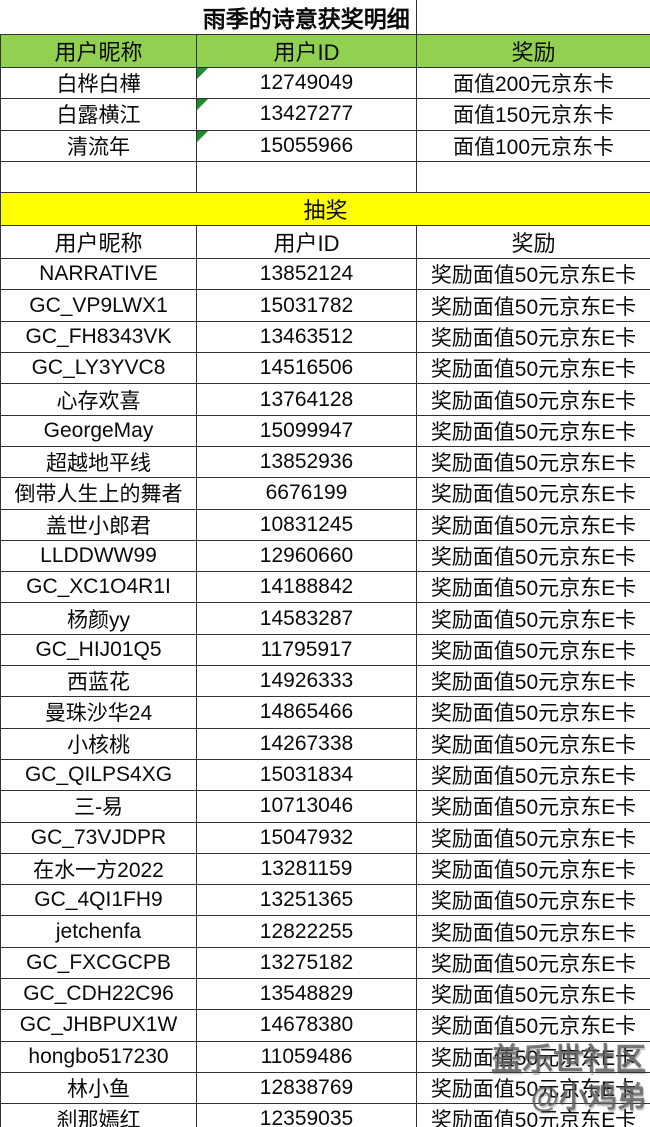  I want to click on lottery-header-row: 用户昵称 用户ID 奖励, so click(325, 242).